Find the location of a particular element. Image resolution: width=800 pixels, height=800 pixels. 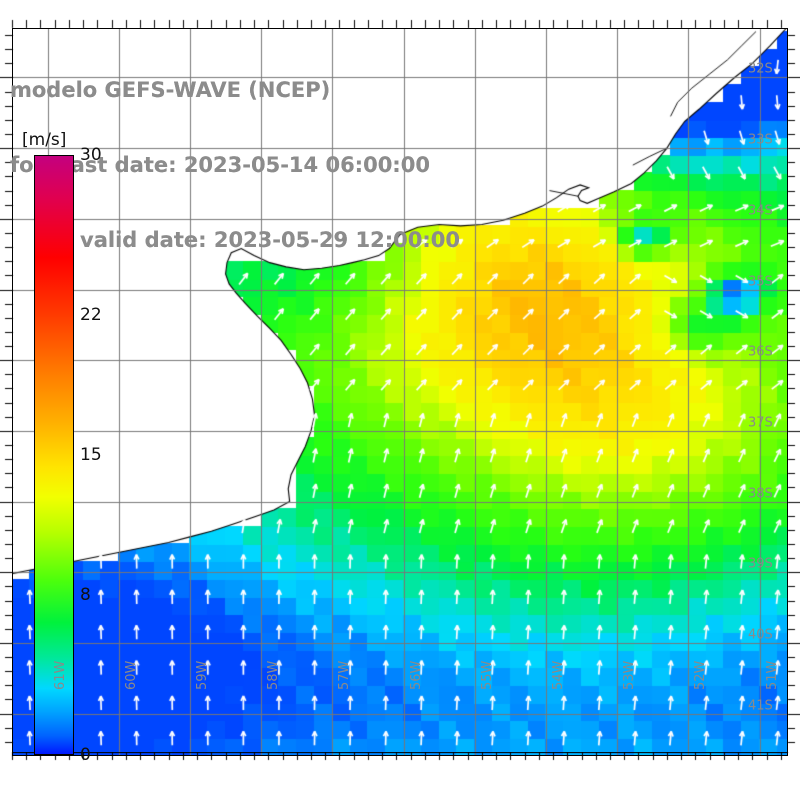

lon-label-60W: 60W is located at coordinates (131, 675).